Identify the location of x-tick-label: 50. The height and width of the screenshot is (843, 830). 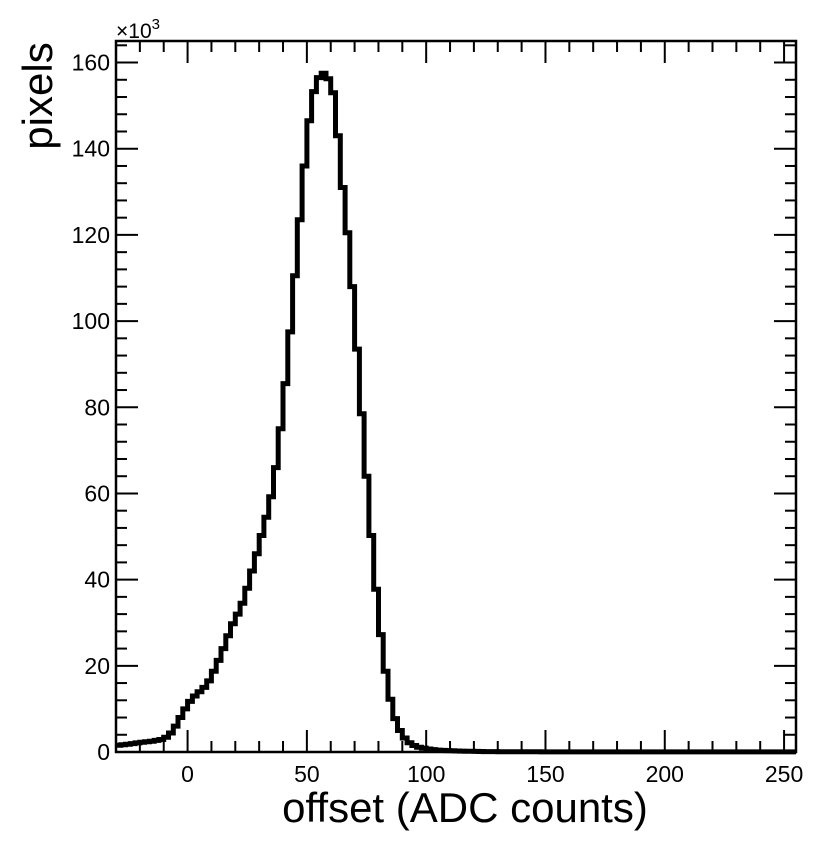
(307, 774).